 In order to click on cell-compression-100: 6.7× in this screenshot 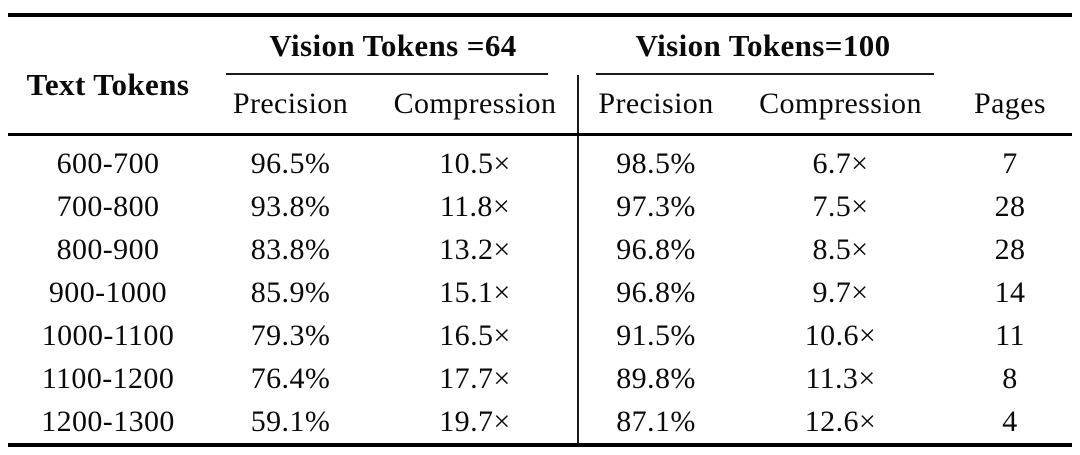, I will do `click(840, 163)`.